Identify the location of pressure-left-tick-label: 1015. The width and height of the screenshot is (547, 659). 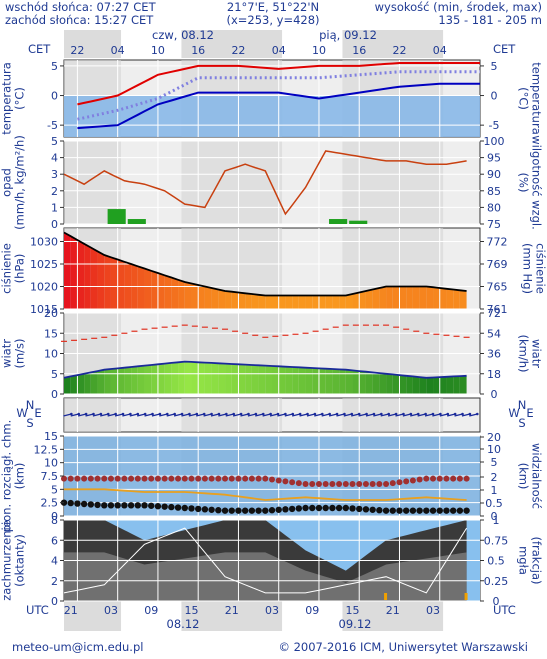
(44, 309).